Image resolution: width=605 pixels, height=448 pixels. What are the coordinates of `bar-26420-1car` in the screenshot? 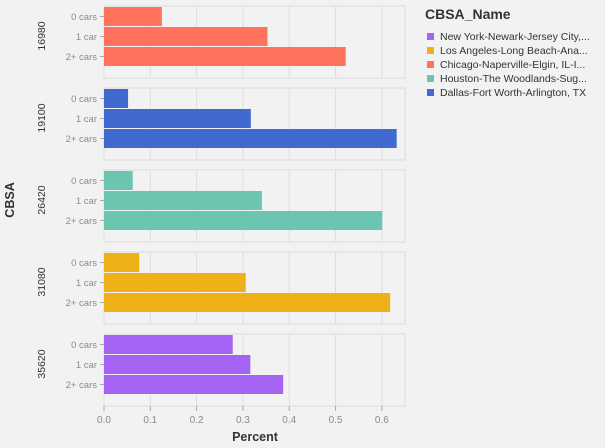 It's located at (183, 200).